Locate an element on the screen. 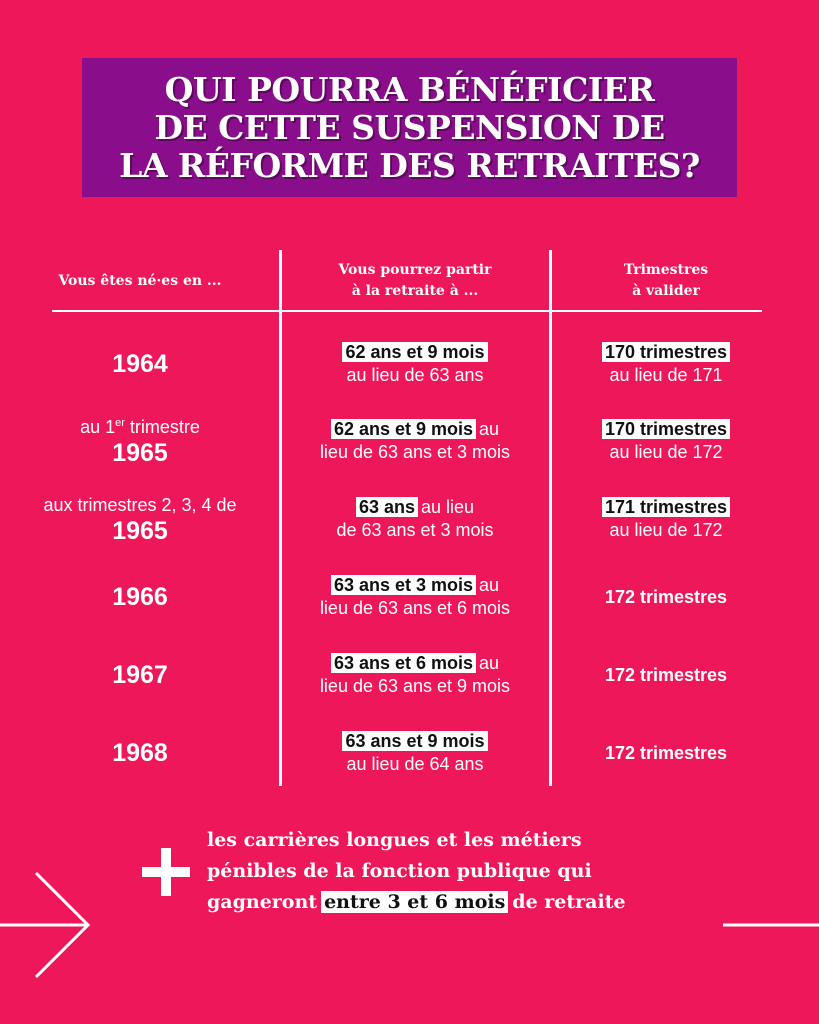 This screenshot has height=1024, width=819. table-cell: 170 trimestres au lieu de 172 is located at coordinates (666, 441).